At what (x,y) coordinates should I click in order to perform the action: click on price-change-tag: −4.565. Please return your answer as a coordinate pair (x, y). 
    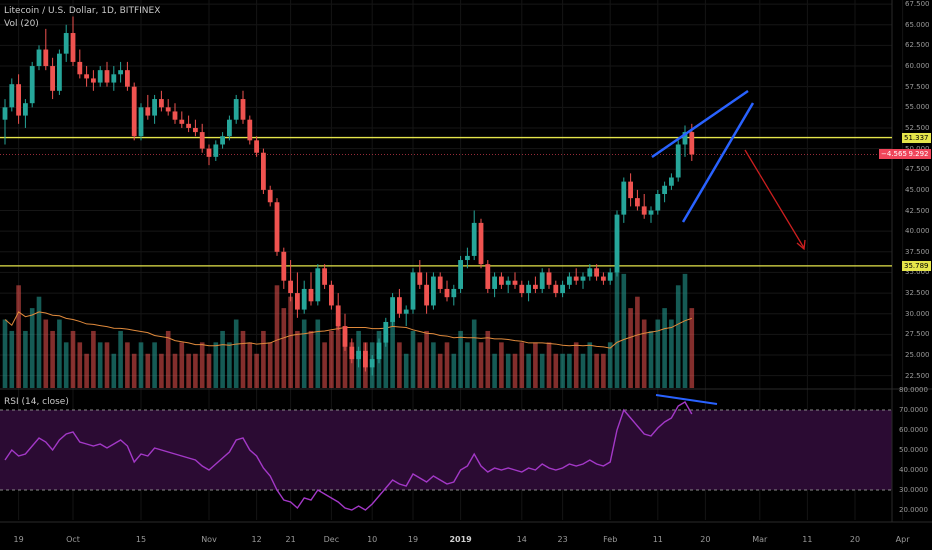
    Looking at the image, I should click on (894, 154).